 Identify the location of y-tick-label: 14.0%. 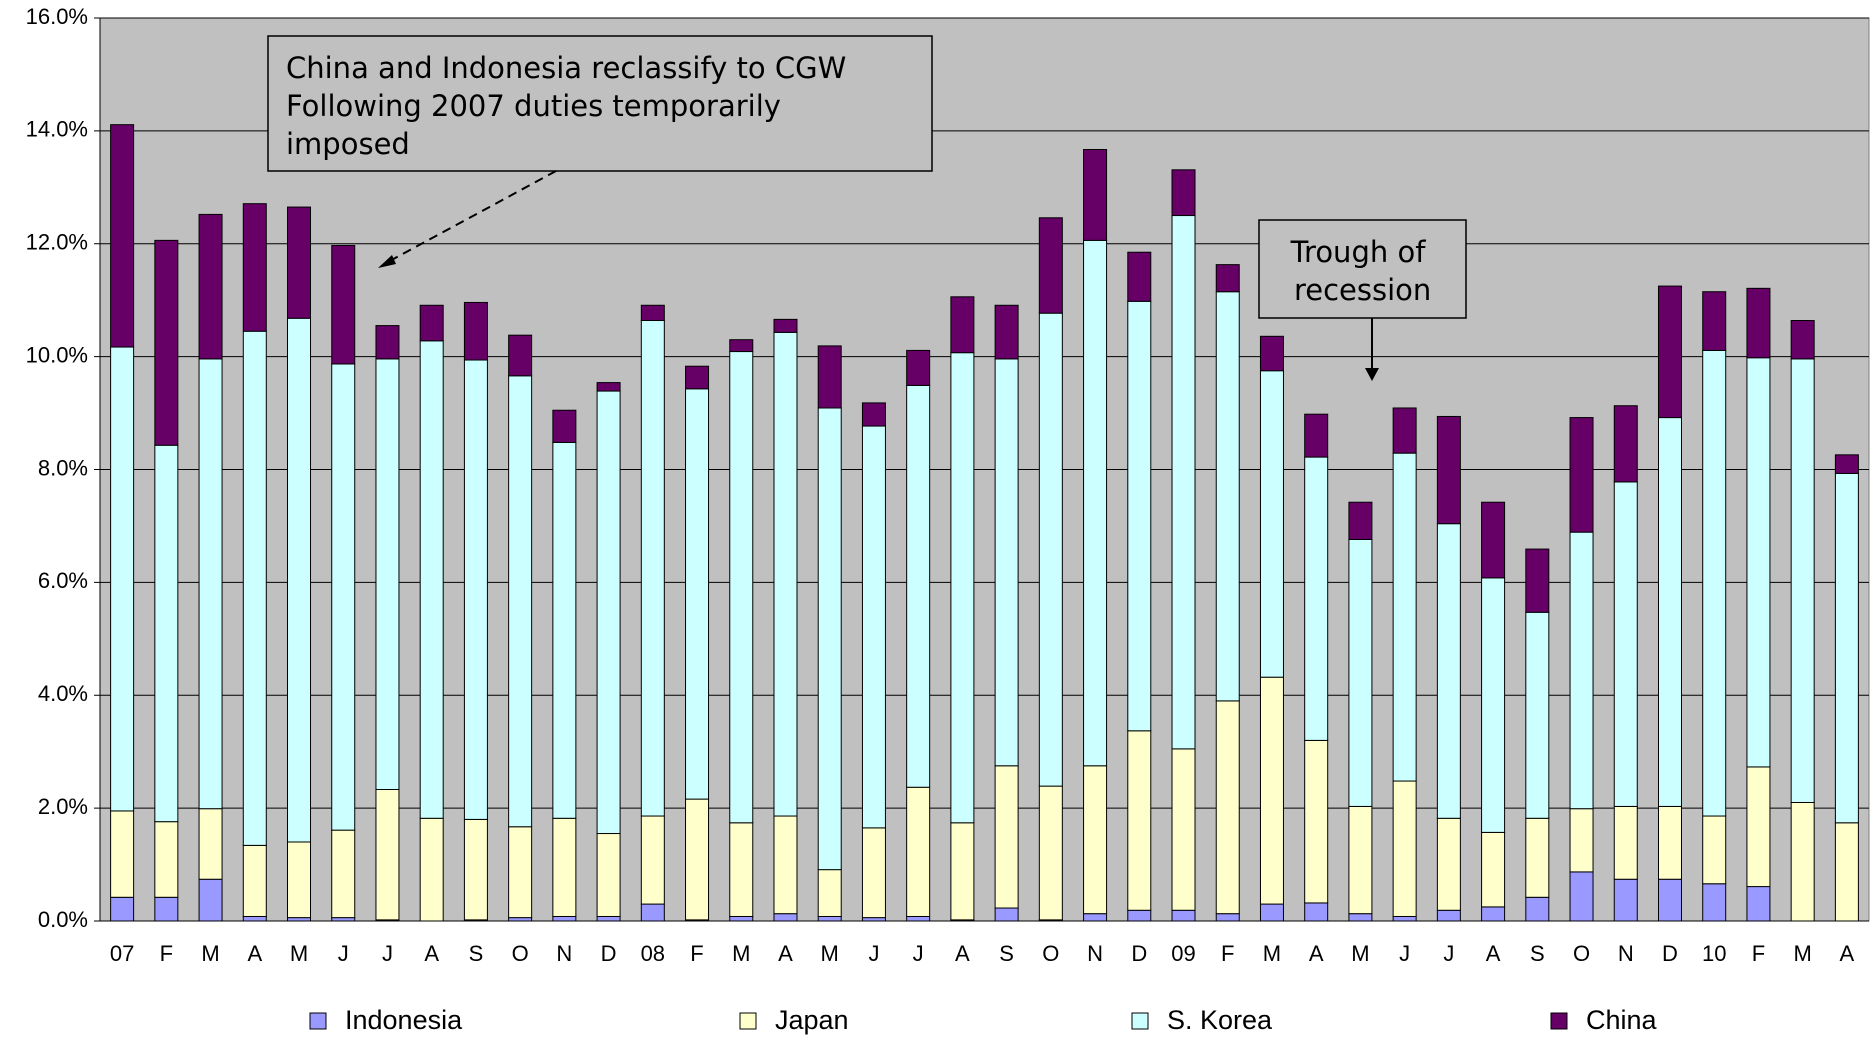
(57, 129).